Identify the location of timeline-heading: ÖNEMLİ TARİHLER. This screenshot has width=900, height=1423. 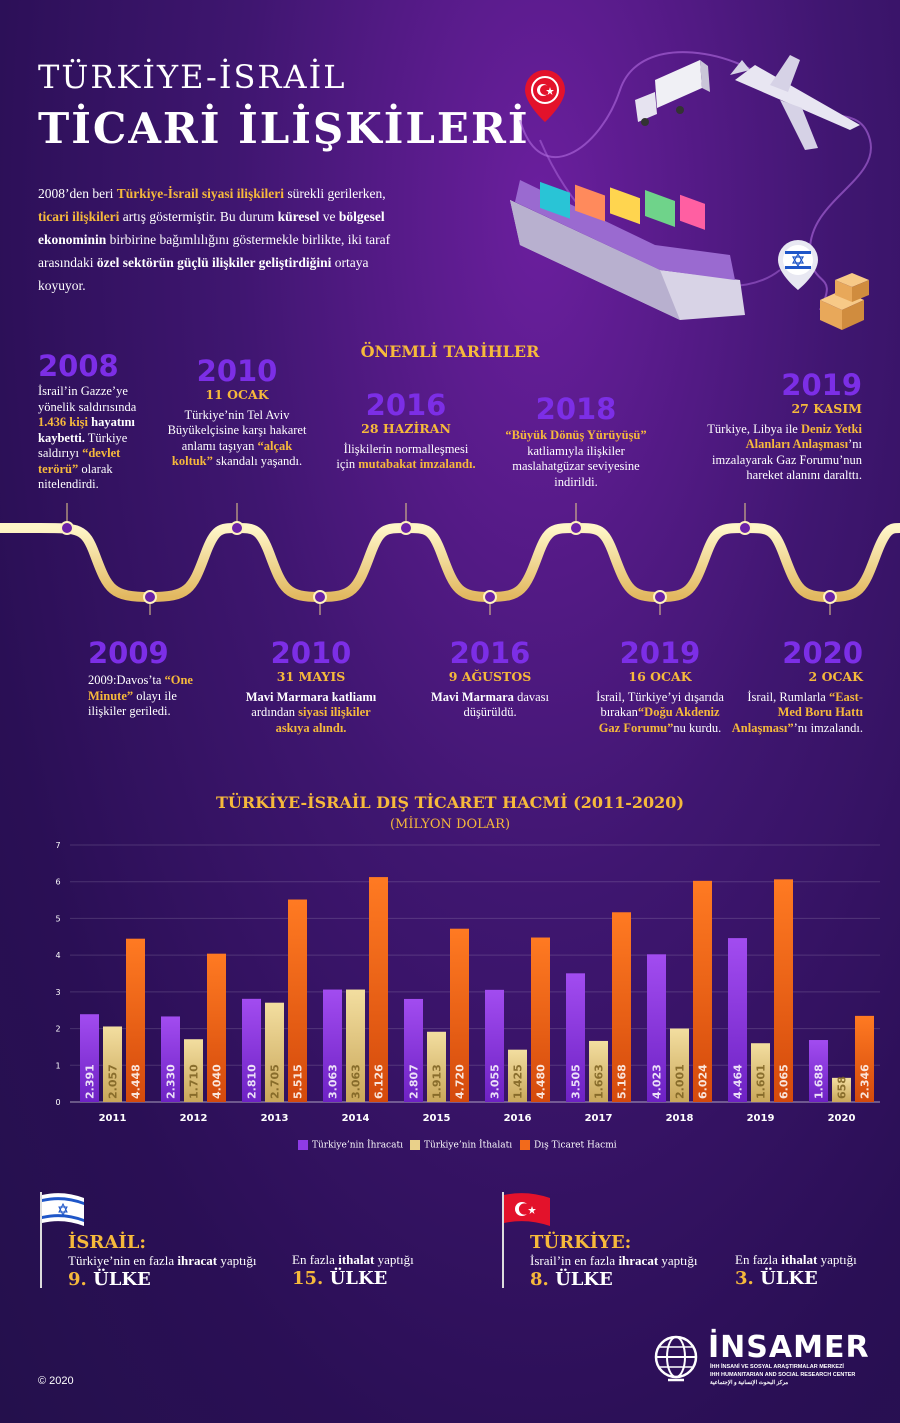
(450, 351).